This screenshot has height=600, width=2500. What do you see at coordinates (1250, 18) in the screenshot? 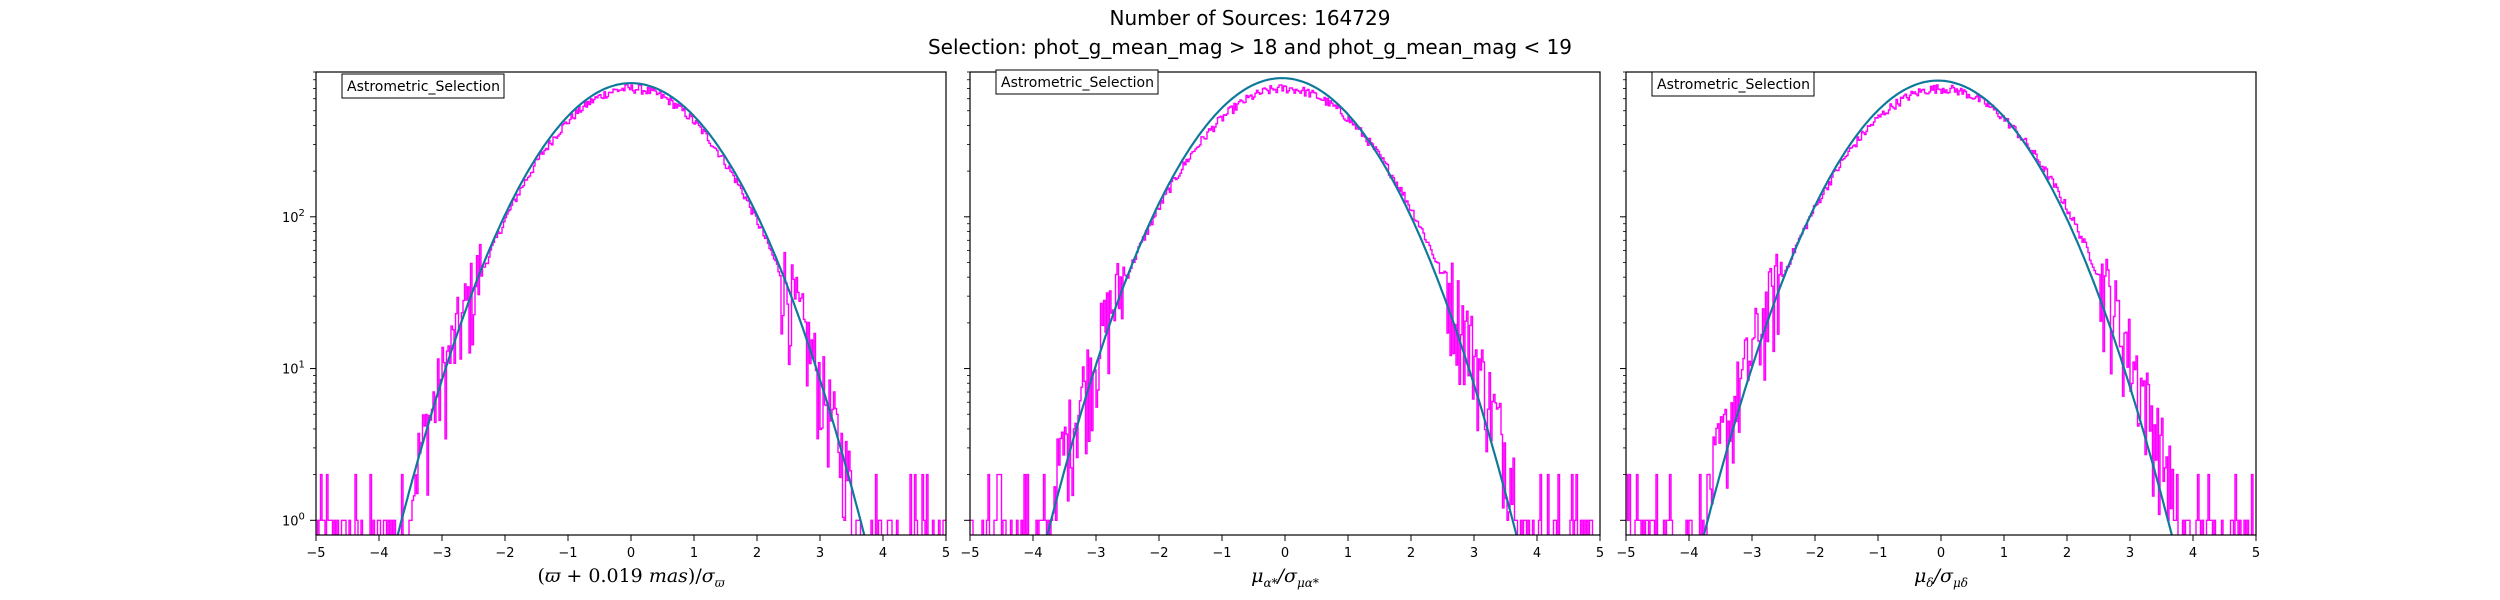
I see `figure-title-line1: Number of Sources: 164729` at bounding box center [1250, 18].